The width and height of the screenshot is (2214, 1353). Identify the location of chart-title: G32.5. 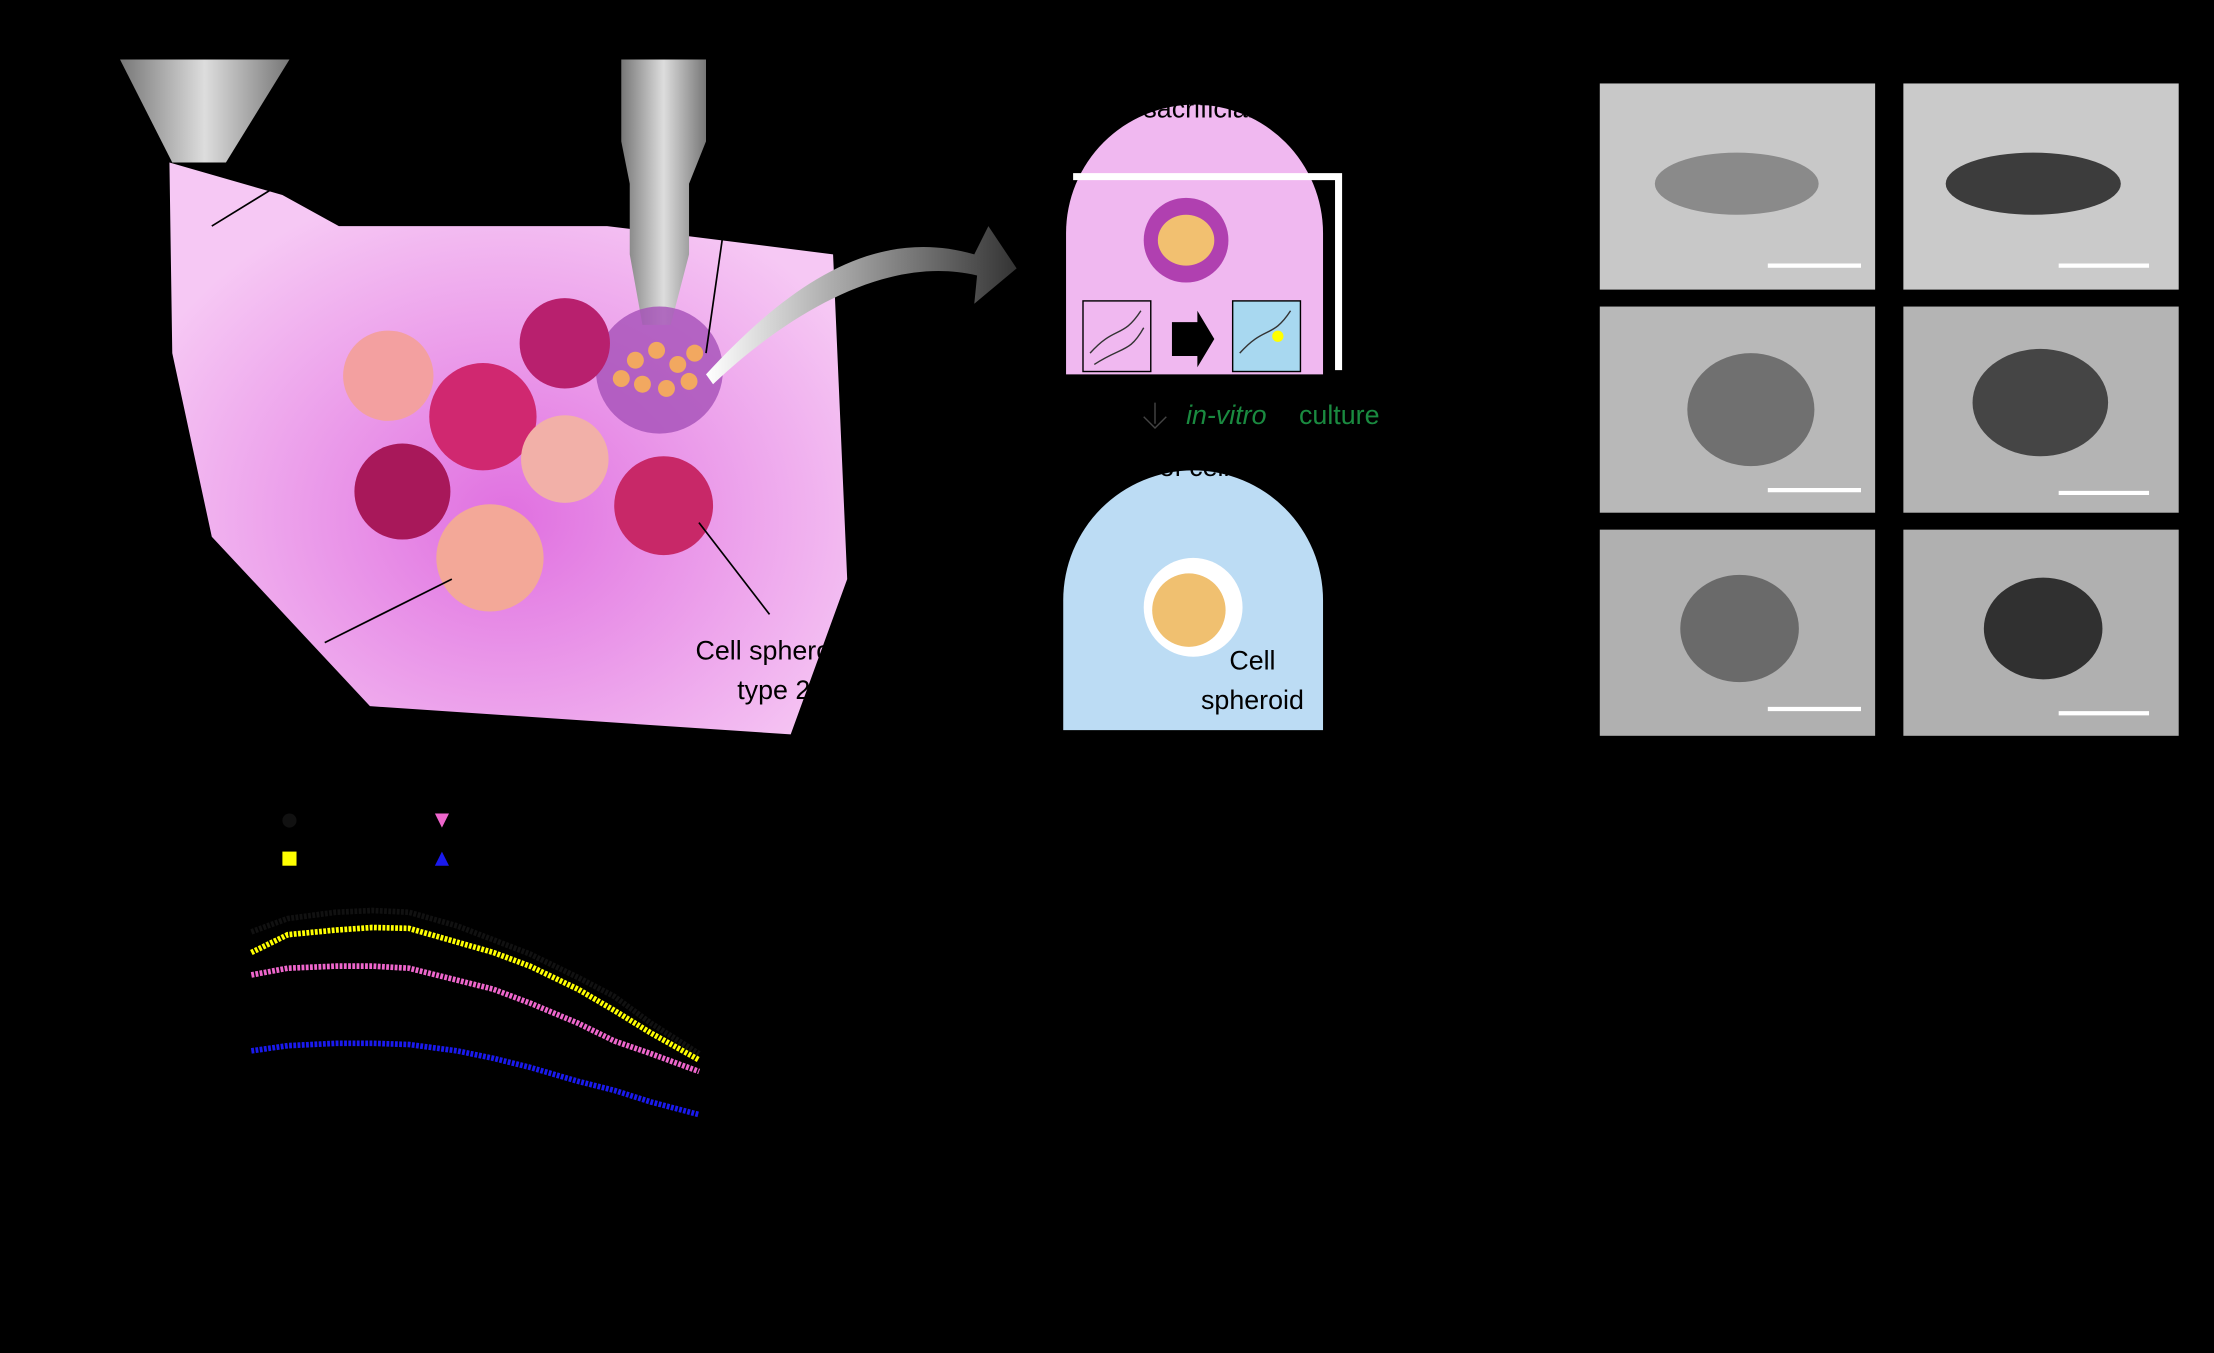
(1541, 867).